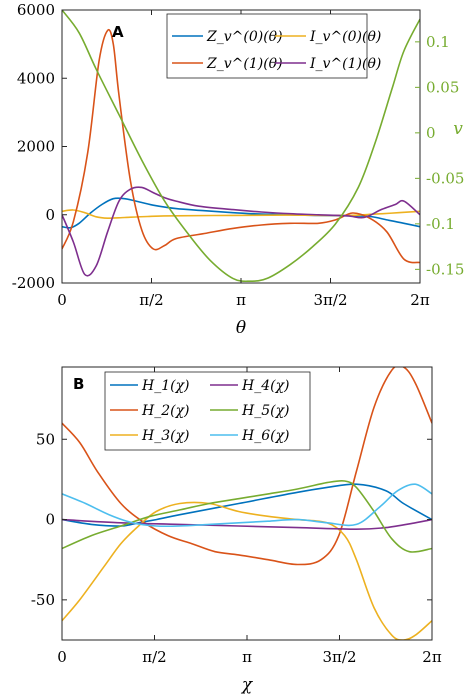 The height and width of the screenshot is (696, 474). Describe the element at coordinates (267, 46) in the screenshot. I see `panel-a-legend-box` at that location.